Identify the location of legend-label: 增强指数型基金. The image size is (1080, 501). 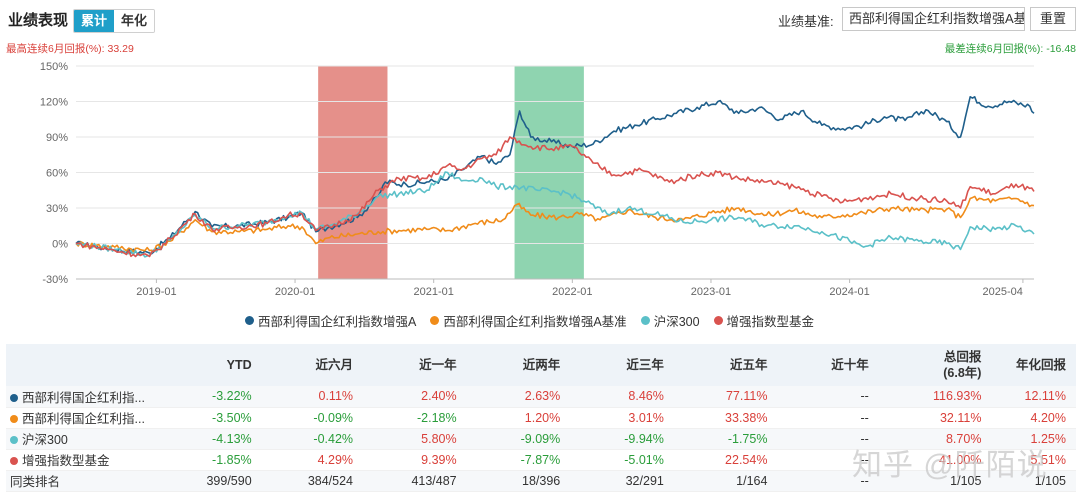
(770, 322).